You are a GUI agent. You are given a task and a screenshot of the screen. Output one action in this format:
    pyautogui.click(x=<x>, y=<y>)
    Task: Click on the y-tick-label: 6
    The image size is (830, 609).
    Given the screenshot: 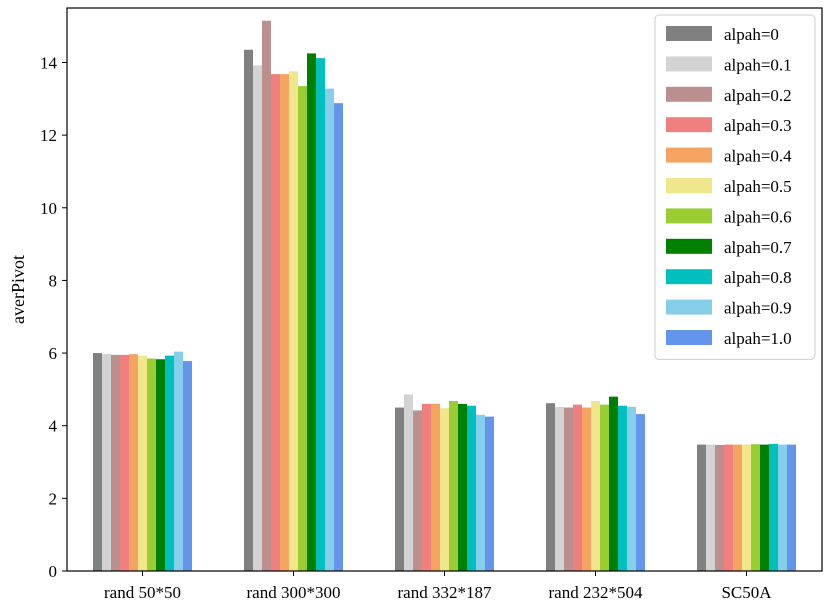 What is the action you would take?
    pyautogui.click(x=53, y=353)
    